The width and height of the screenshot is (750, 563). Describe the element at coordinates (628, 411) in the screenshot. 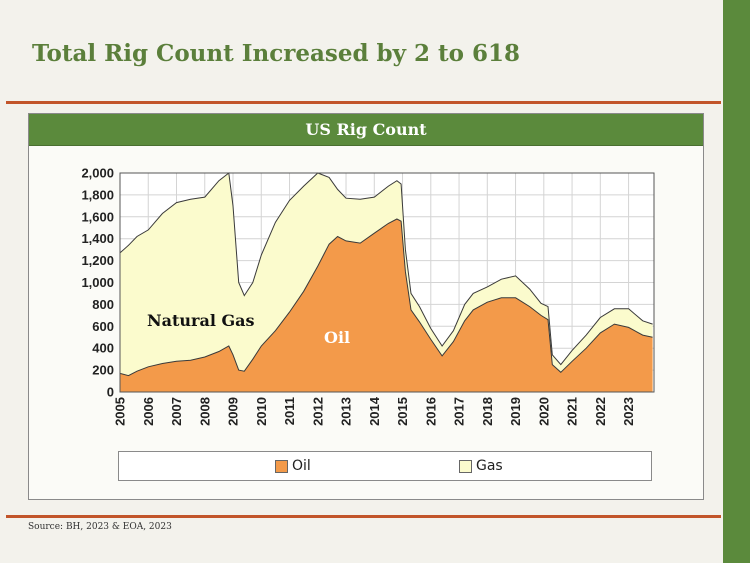

I see `x-tick-label: 2023` at that location.